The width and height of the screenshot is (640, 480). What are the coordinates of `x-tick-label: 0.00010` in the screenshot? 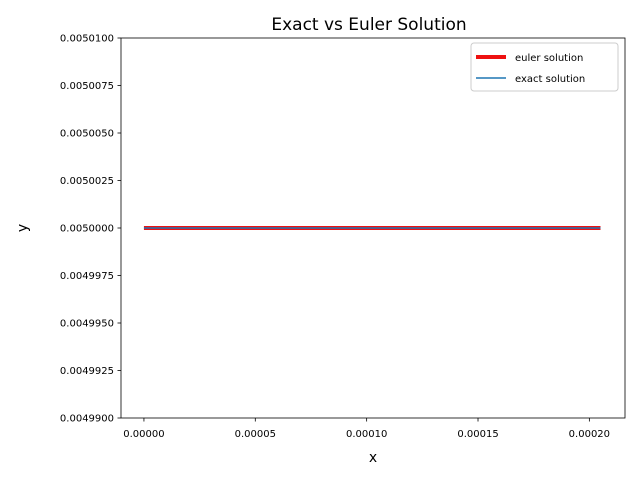 It's located at (366, 434).